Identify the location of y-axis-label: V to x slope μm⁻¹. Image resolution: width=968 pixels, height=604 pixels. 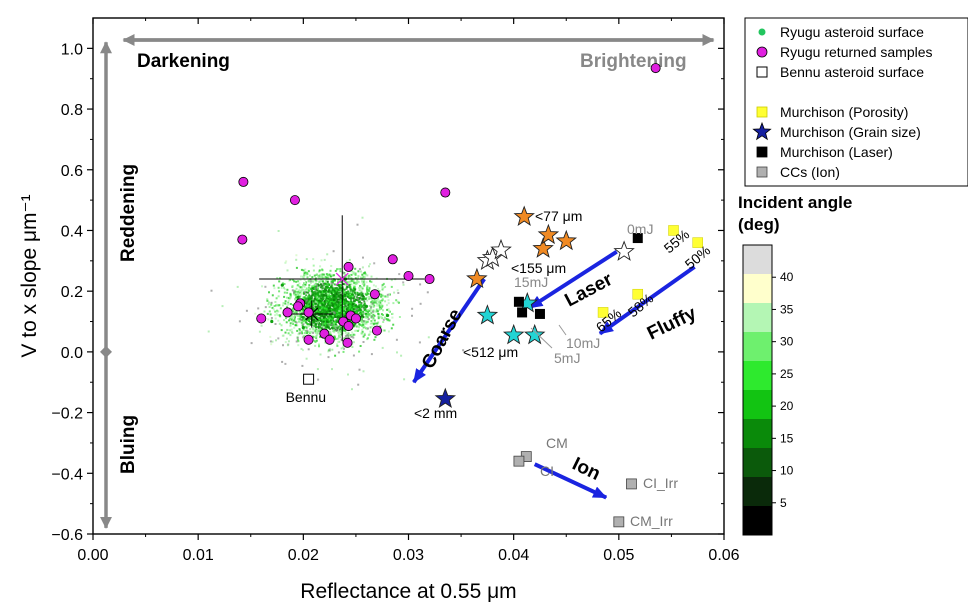
(29, 275).